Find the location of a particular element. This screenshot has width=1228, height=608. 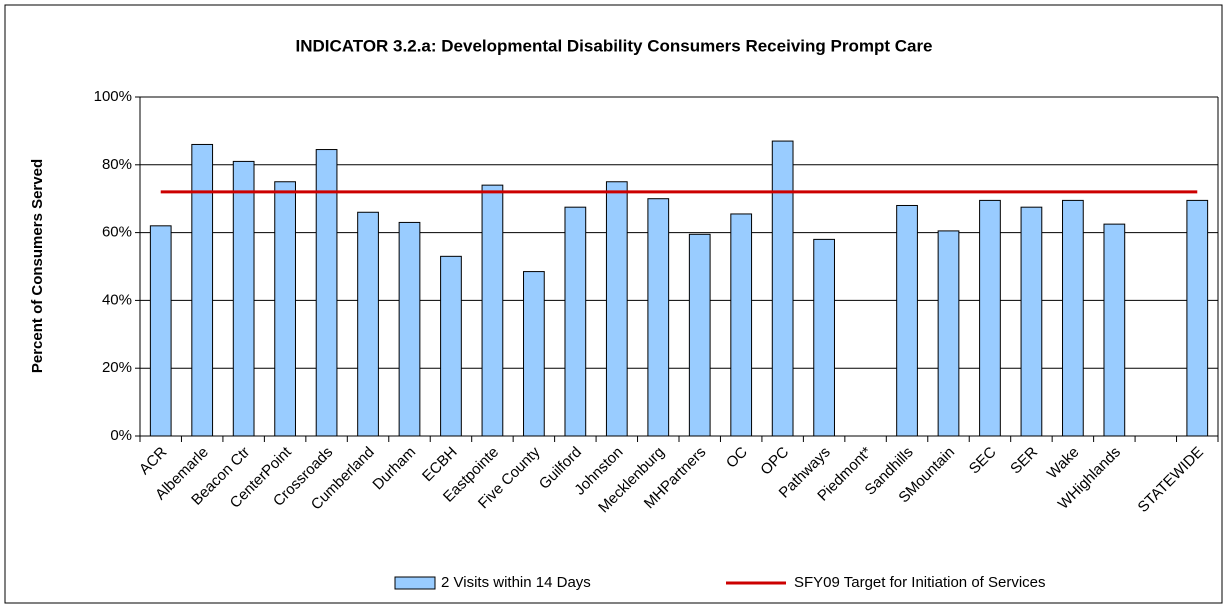

y-tick-label: 20% is located at coordinates (117, 367).